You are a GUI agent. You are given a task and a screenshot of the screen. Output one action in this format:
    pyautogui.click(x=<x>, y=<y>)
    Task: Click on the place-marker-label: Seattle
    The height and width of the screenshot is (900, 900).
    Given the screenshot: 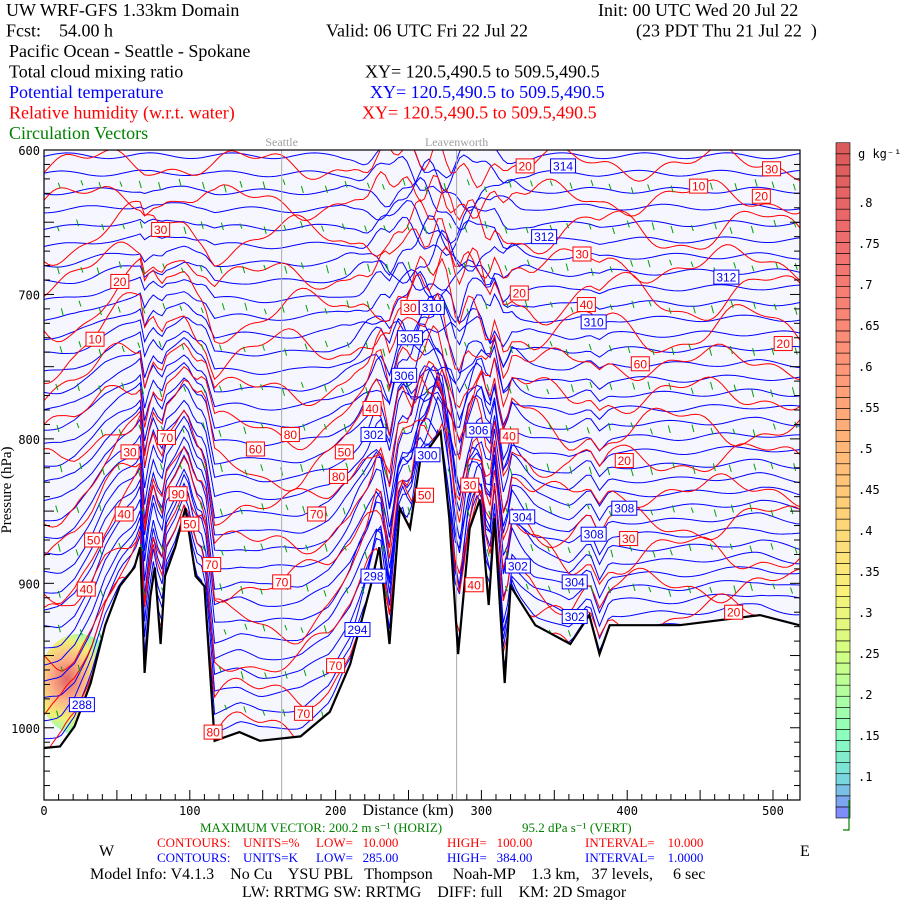 What is the action you would take?
    pyautogui.click(x=281, y=142)
    